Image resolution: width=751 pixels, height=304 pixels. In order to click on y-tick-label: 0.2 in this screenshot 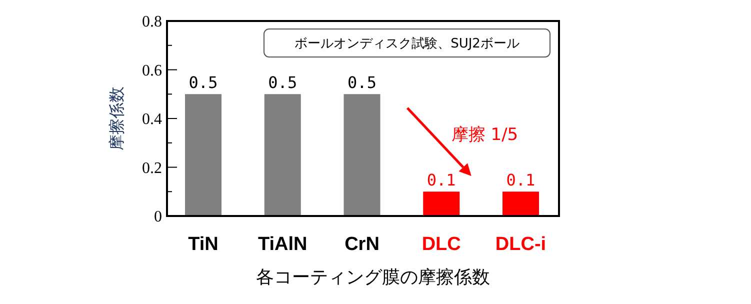, I will do `click(152, 168)`.